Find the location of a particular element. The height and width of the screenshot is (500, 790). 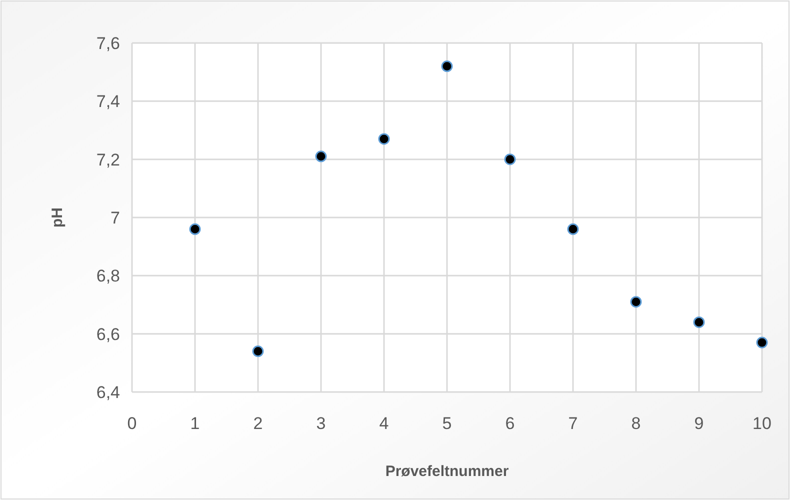

x-tick-label: 10 is located at coordinates (762, 423).